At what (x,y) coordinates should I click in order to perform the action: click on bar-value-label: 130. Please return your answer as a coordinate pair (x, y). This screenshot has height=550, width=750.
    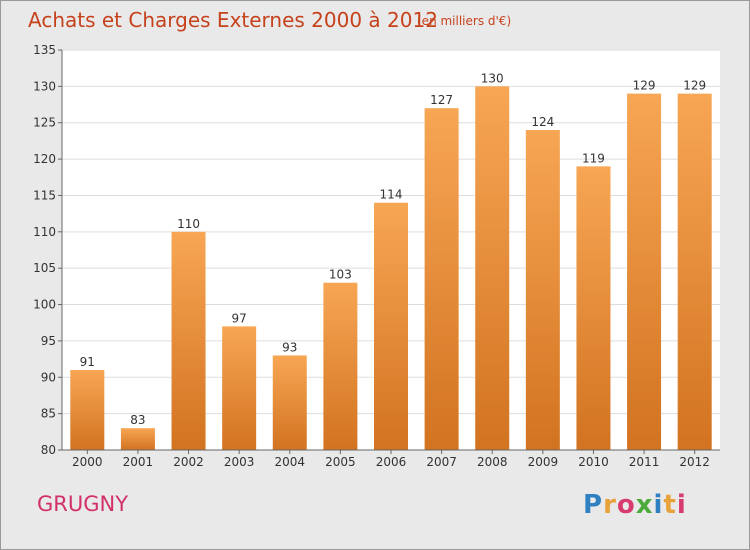
    Looking at the image, I should click on (492, 78).